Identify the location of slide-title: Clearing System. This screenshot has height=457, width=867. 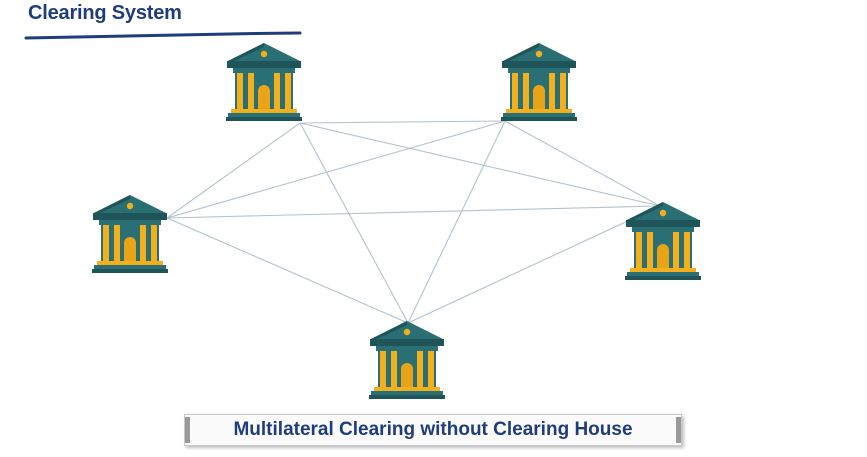
(105, 13).